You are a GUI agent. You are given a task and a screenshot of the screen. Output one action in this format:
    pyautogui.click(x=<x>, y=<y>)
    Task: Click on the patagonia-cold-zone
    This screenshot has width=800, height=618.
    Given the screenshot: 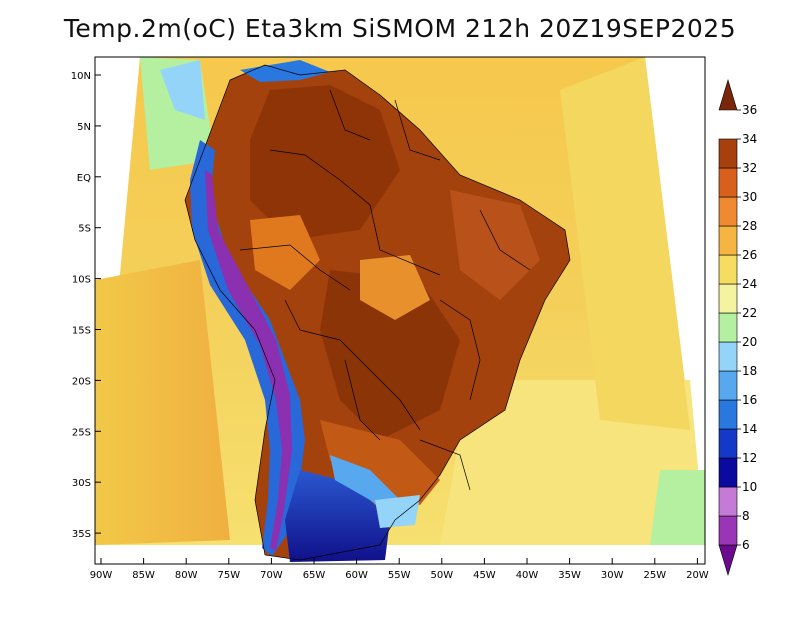 What is the action you would take?
    pyautogui.click(x=337, y=516)
    